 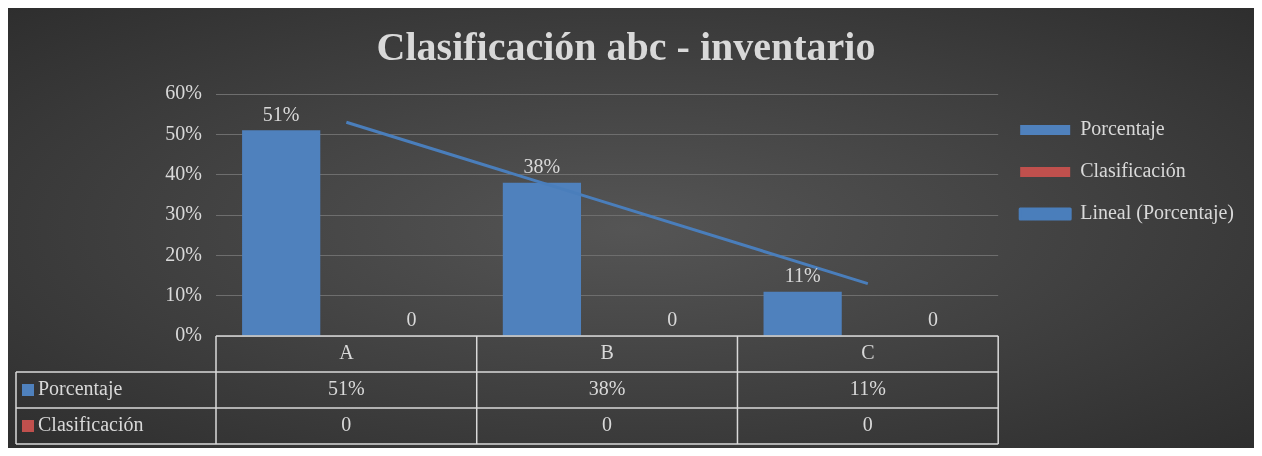 What do you see at coordinates (281, 113) in the screenshot?
I see `text: 51%` at bounding box center [281, 113].